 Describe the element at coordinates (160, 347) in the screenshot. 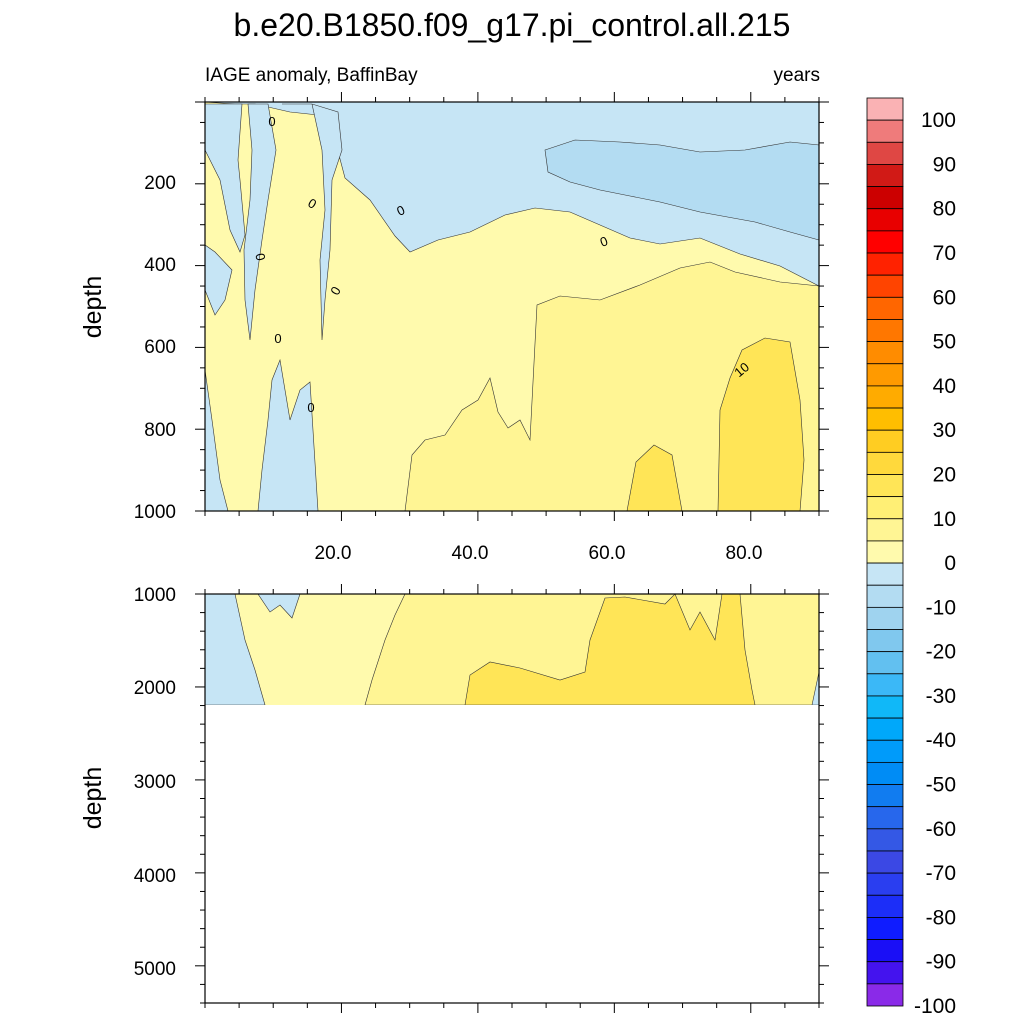

I see `upper-y-tick-label: 600` at that location.